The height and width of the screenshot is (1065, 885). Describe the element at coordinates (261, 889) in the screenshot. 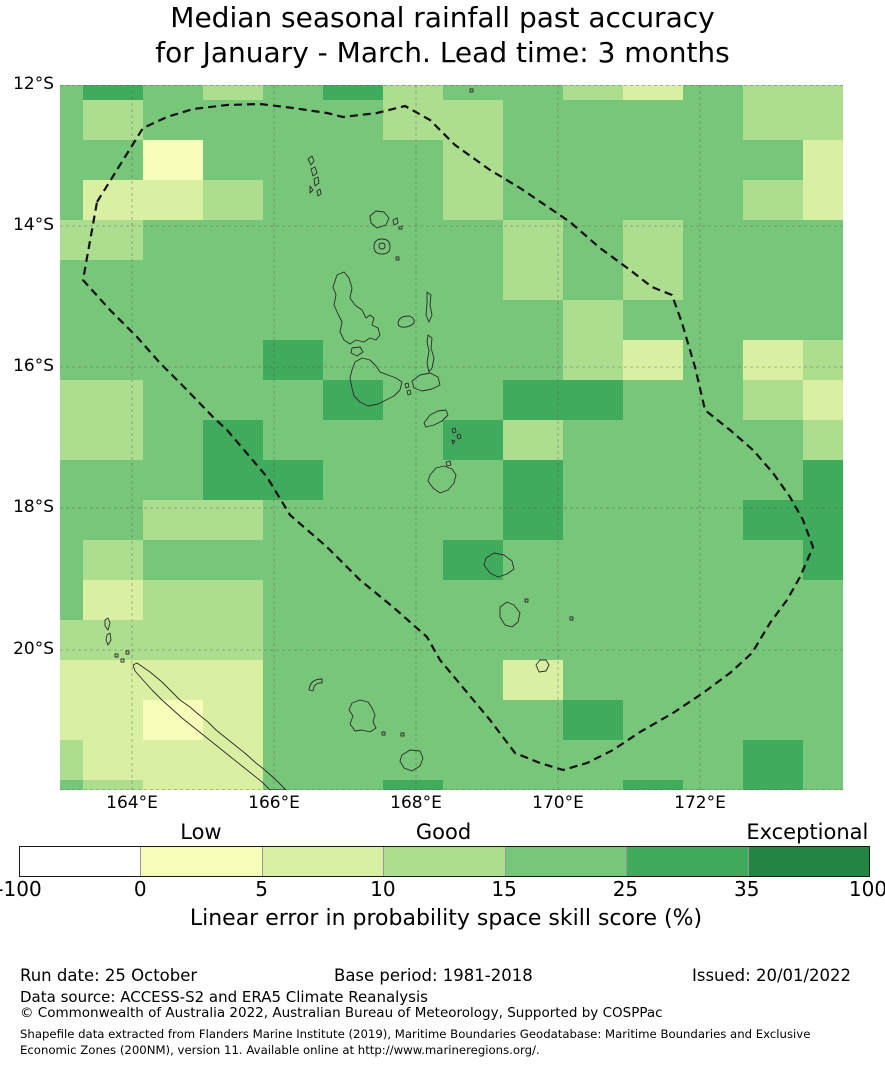

I see `colorbar-tick-label: 5` at that location.